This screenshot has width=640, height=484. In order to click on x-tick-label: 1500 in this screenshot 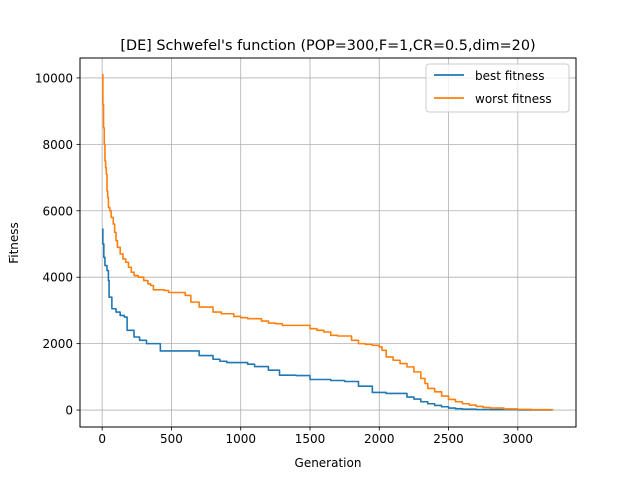, I will do `click(310, 439)`.